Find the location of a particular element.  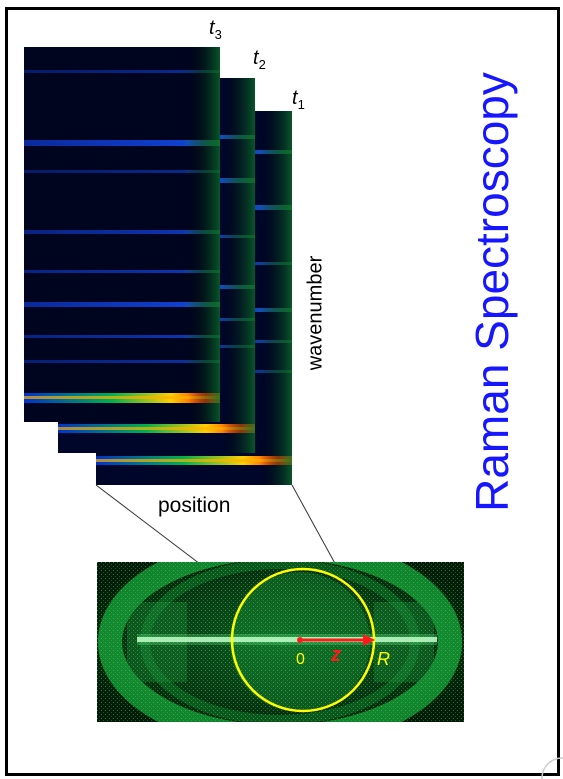

position-axis-label: position is located at coordinates (194, 505).